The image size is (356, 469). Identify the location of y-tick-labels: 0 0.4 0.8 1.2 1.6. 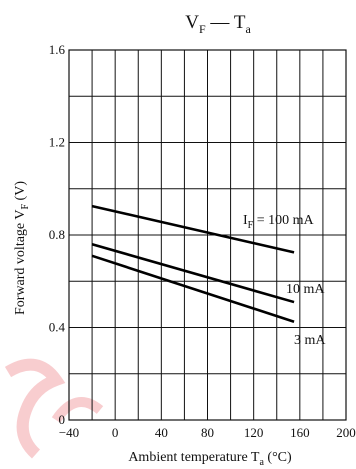
(57, 234).